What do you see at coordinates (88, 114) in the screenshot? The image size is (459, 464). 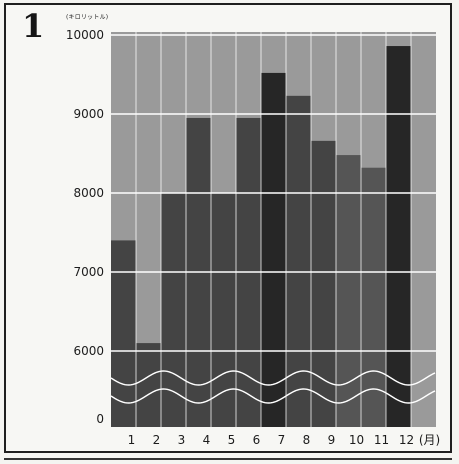 I see `y-tick-label: 9000` at bounding box center [88, 114].